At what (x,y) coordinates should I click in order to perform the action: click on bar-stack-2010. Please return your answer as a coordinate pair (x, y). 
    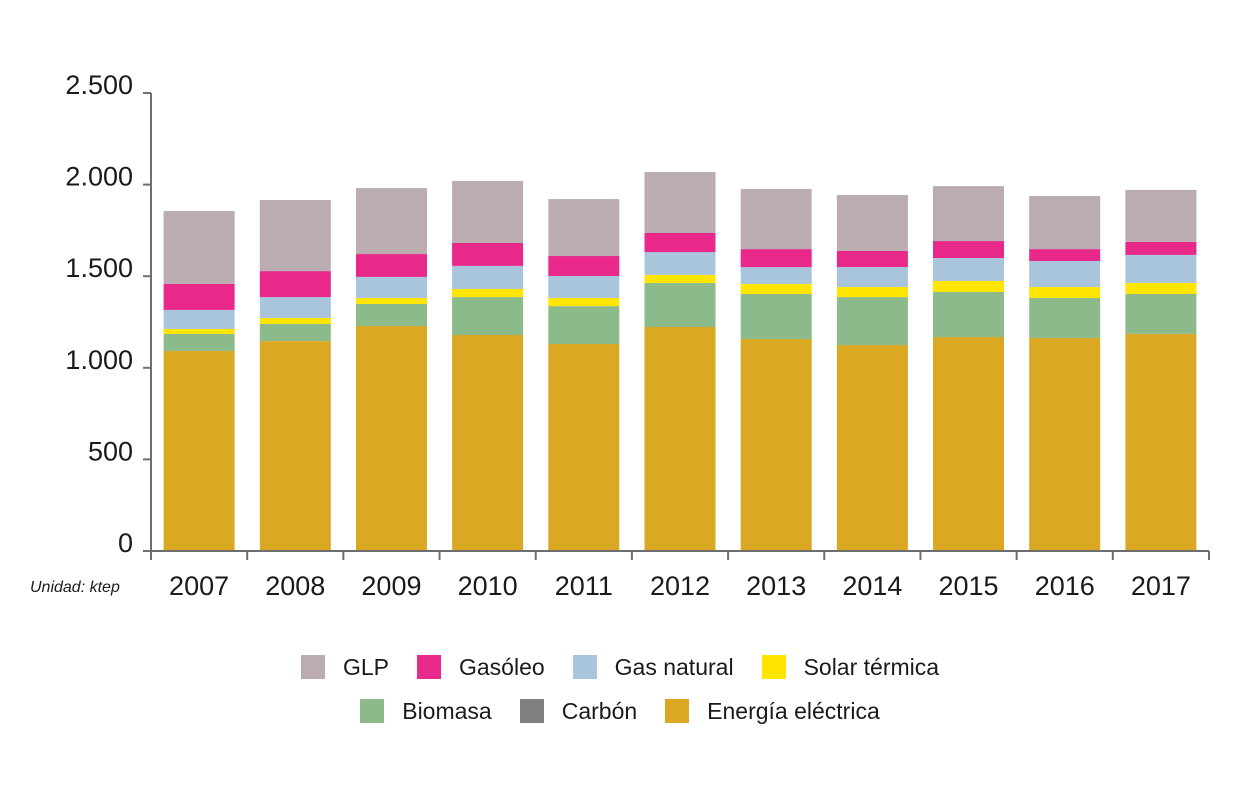
    Looking at the image, I should click on (488, 365).